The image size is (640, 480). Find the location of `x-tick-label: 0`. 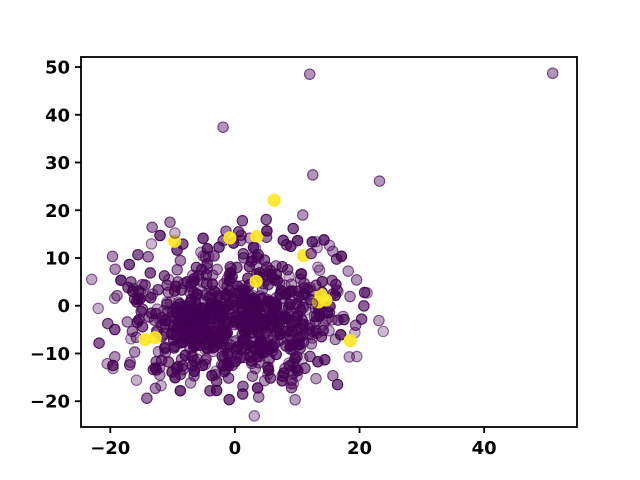

x-tick-label: 0 is located at coordinates (235, 448).